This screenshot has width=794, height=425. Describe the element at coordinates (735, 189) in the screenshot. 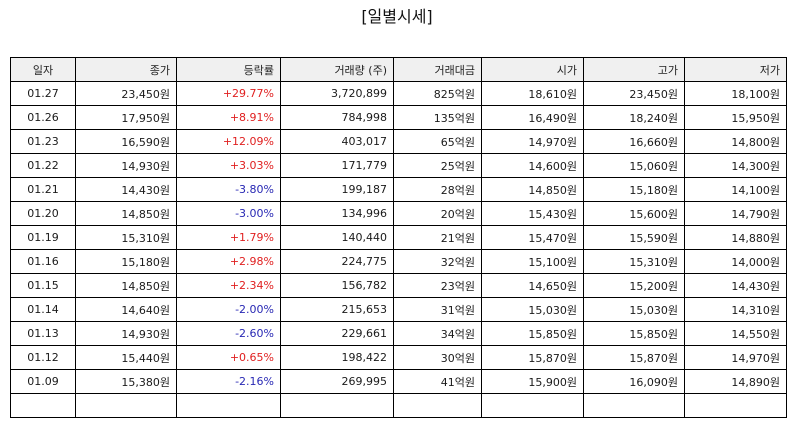

I see `cell-low: 14,100원` at that location.